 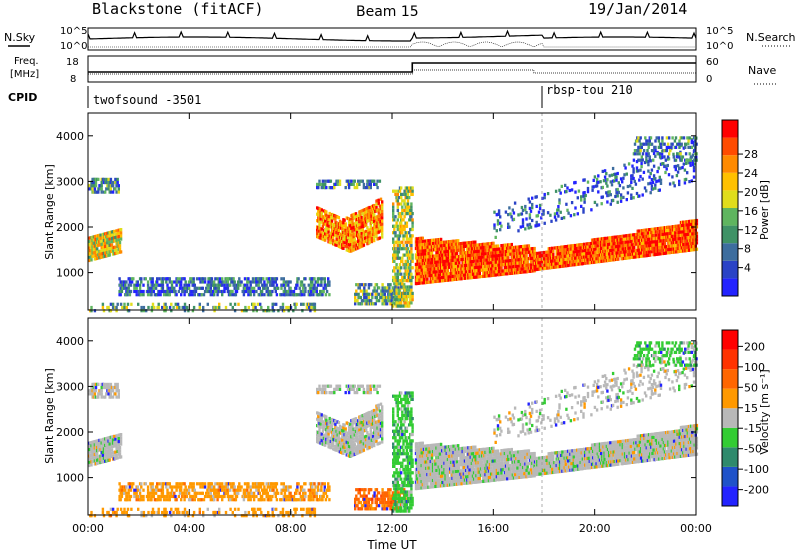 What do you see at coordinates (400, 39) in the screenshot?
I see `noise-panel: N.Sky N.Search 10^5 10^0 10^5 10^0` at bounding box center [400, 39].